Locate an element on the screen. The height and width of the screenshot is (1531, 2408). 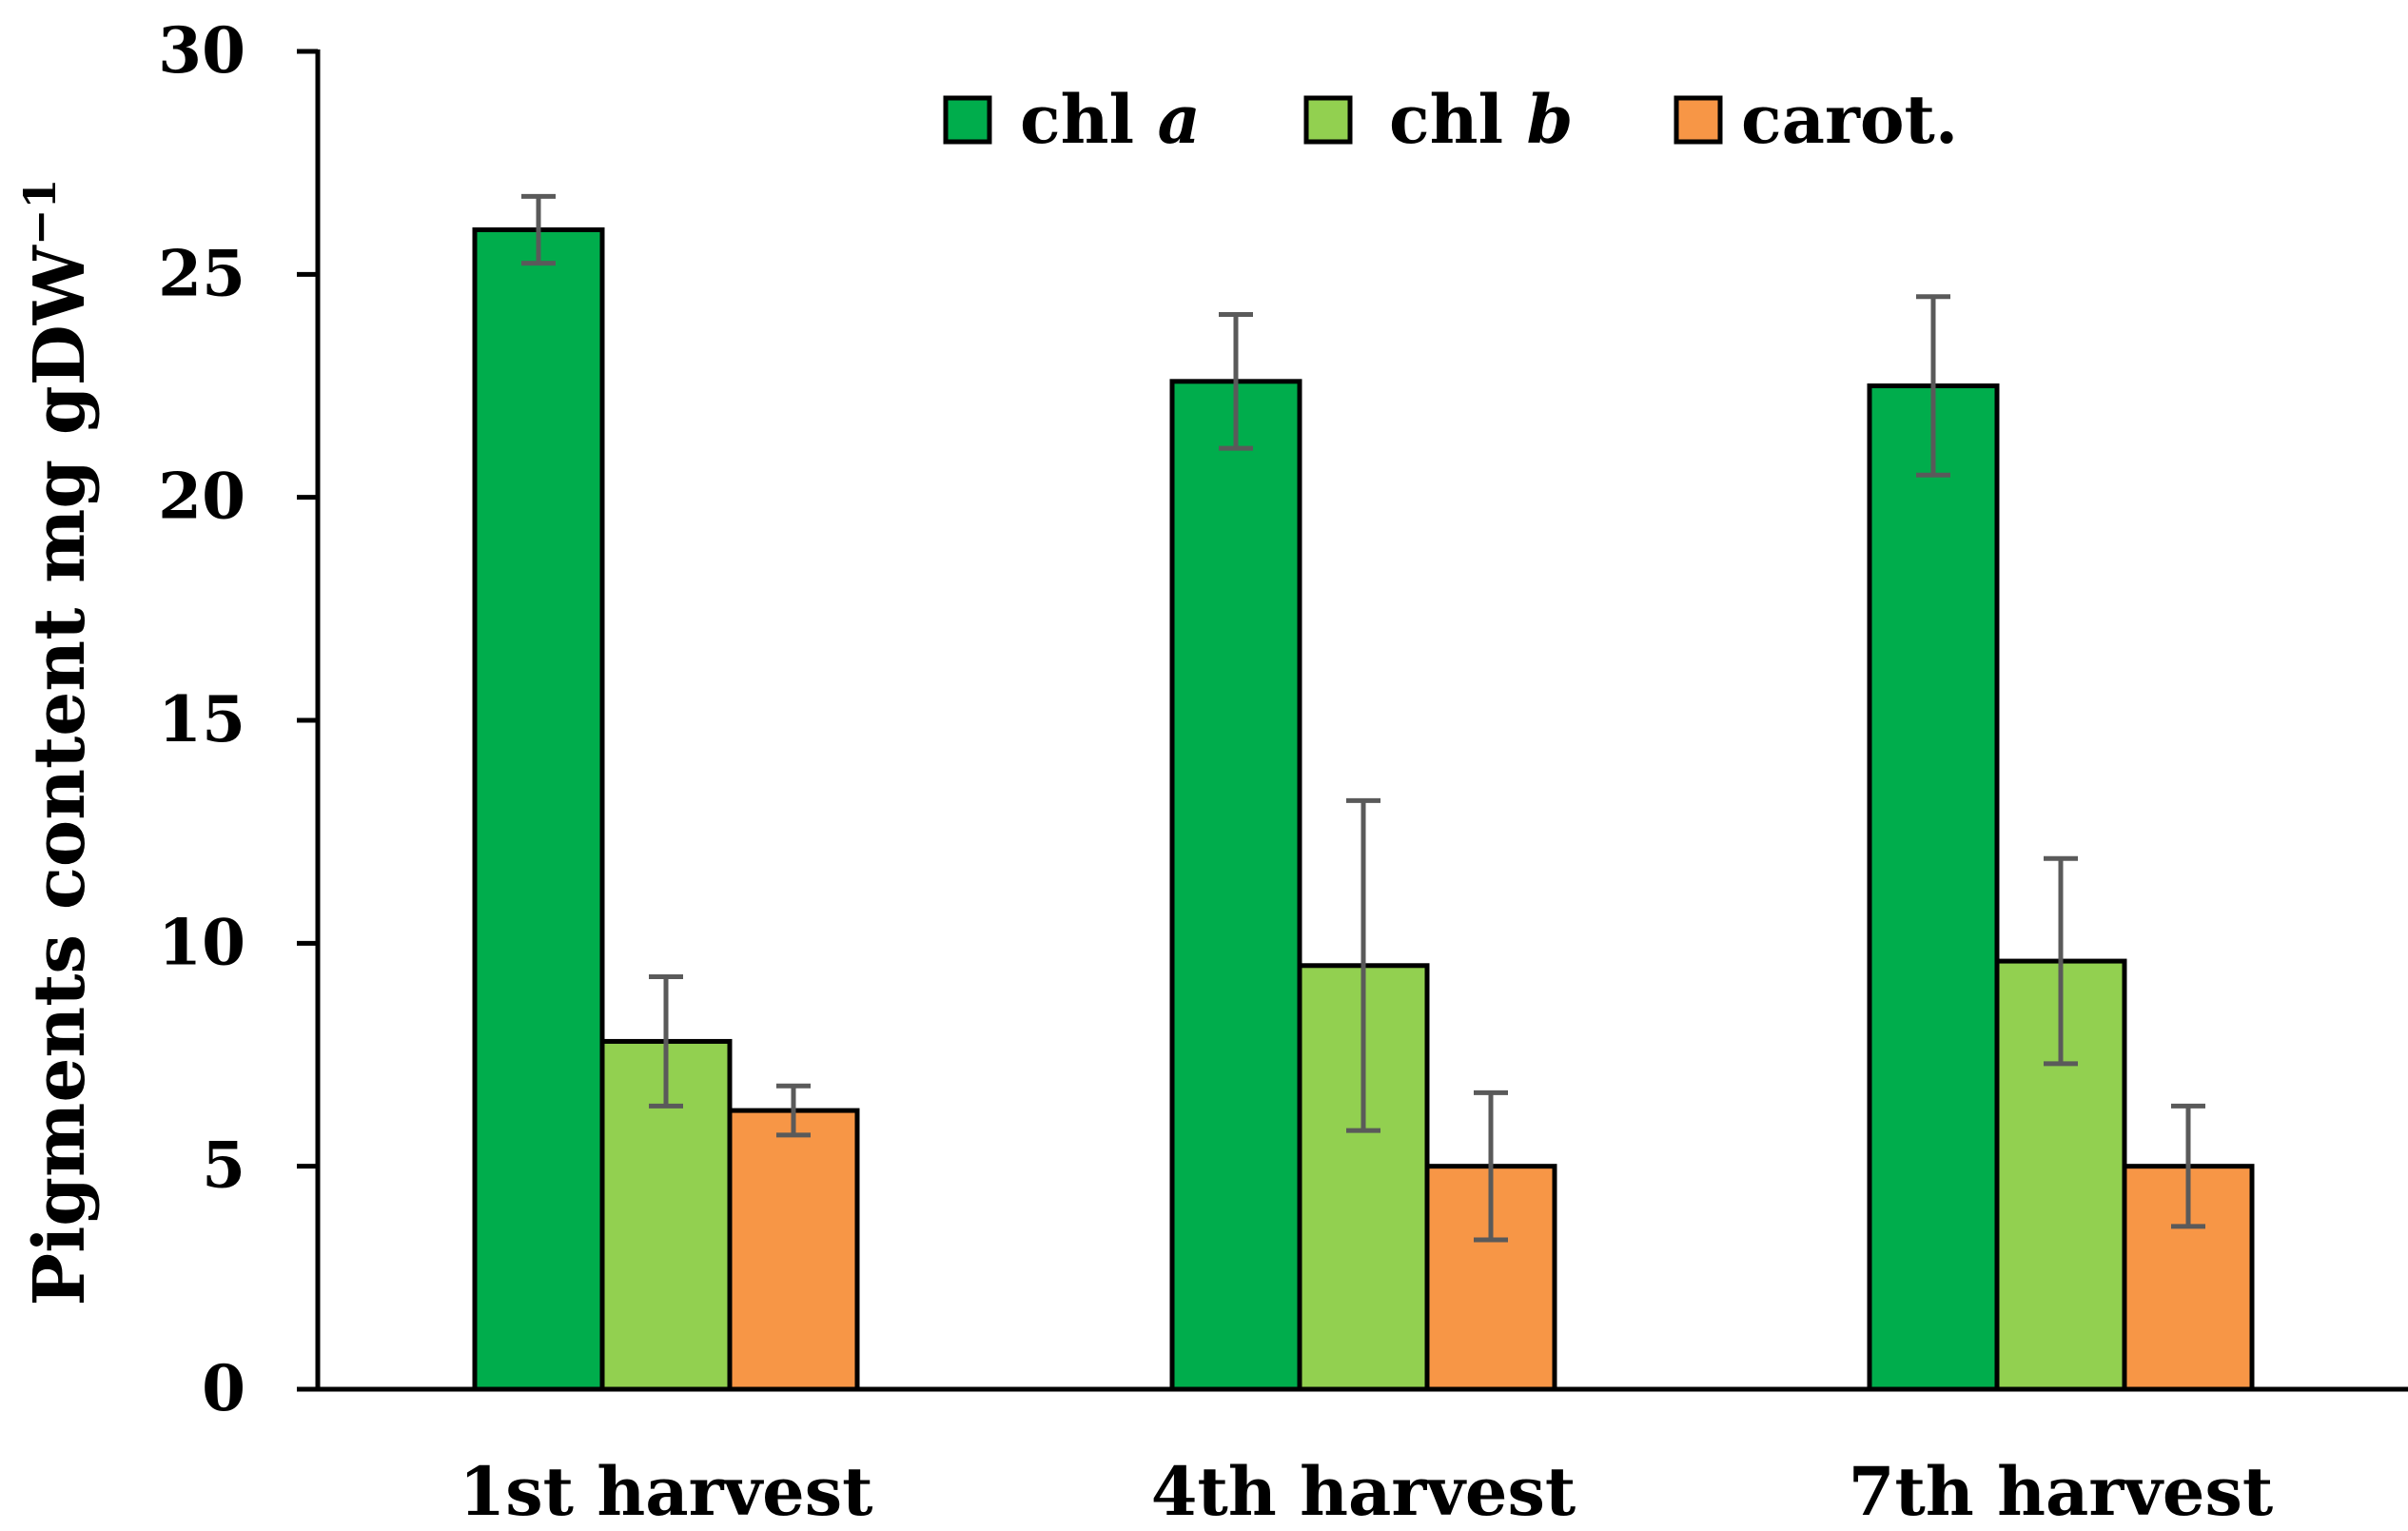
bar-carot--1 is located at coordinates (793, 1250).